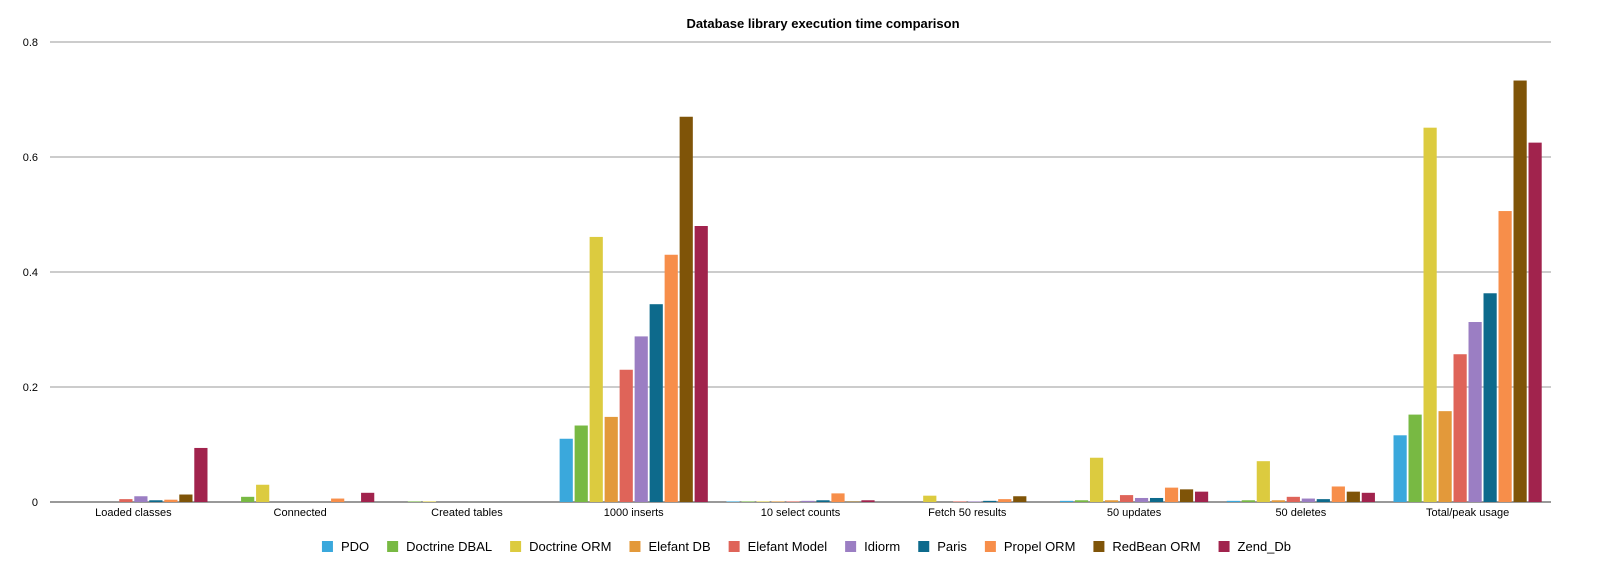 This screenshot has height=567, width=1613. Describe the element at coordinates (570, 546) in the screenshot. I see `legend-label: Doctrine ORM` at that location.